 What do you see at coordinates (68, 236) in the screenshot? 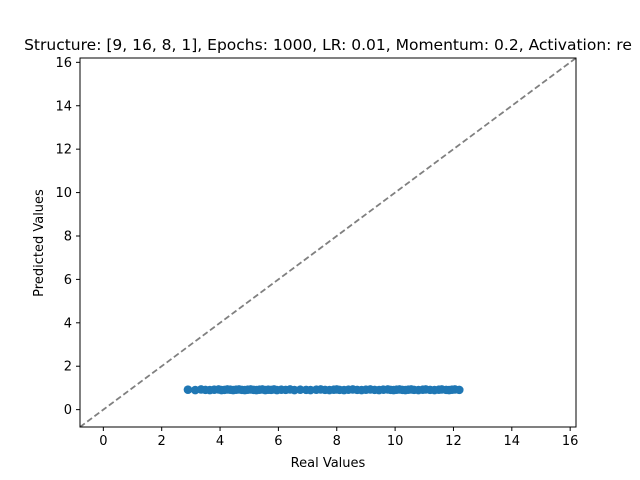
I see `y-tick-label: 8` at bounding box center [68, 236].